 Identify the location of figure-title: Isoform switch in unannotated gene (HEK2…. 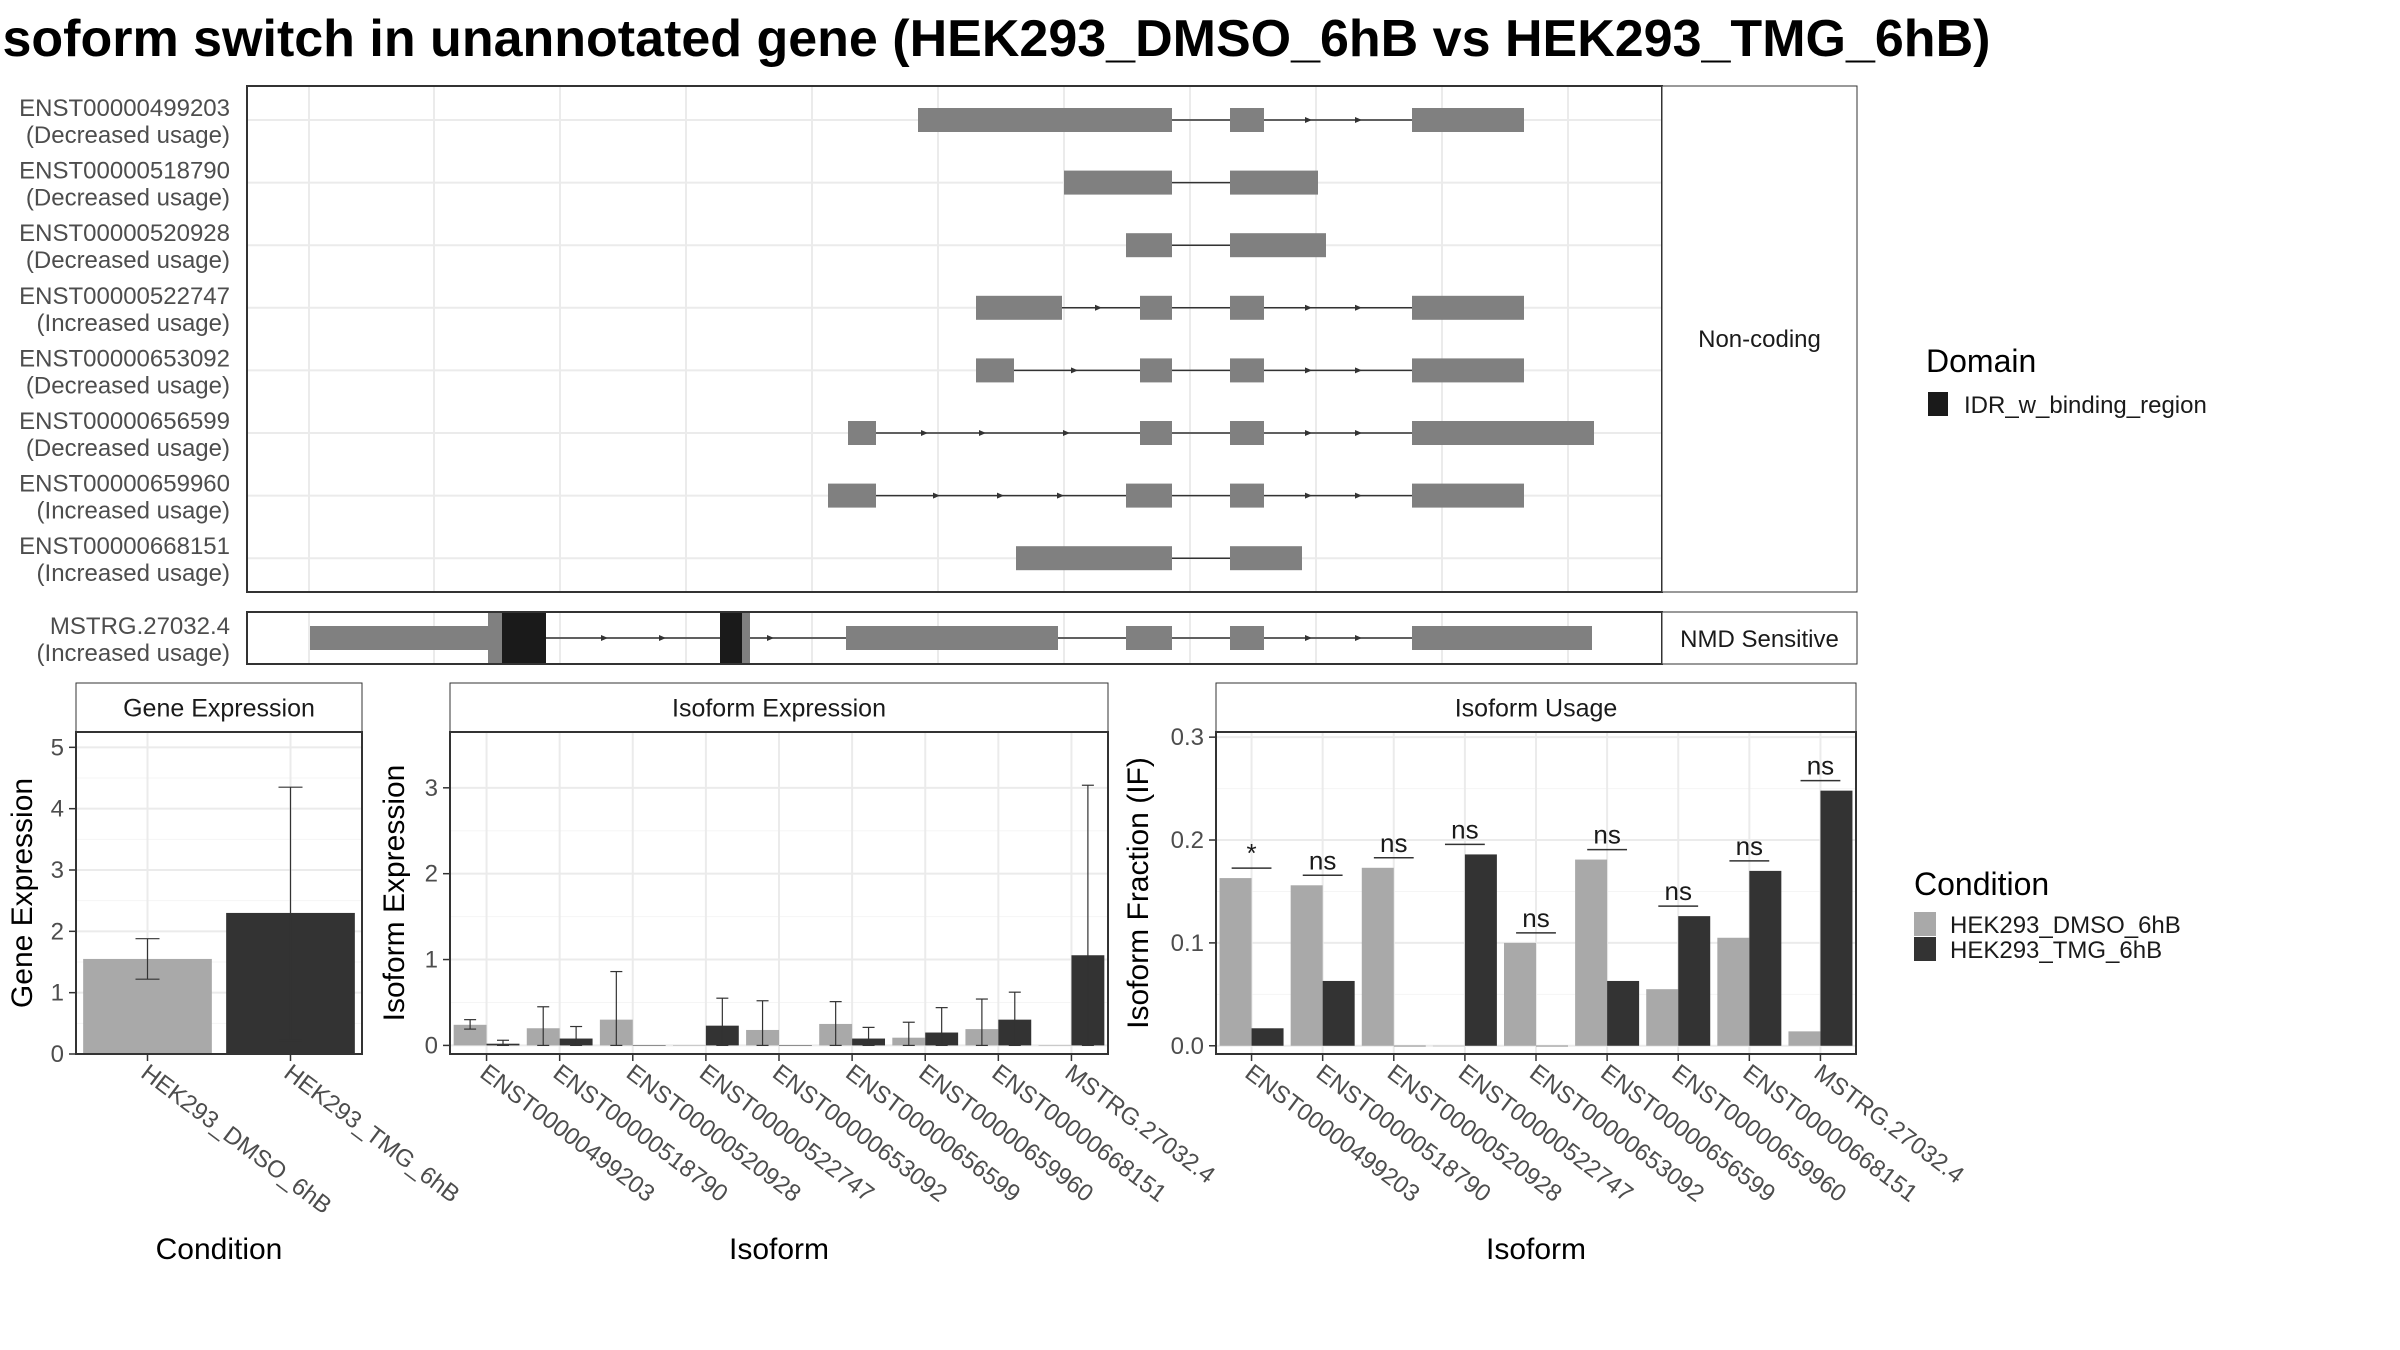
(995, 39).